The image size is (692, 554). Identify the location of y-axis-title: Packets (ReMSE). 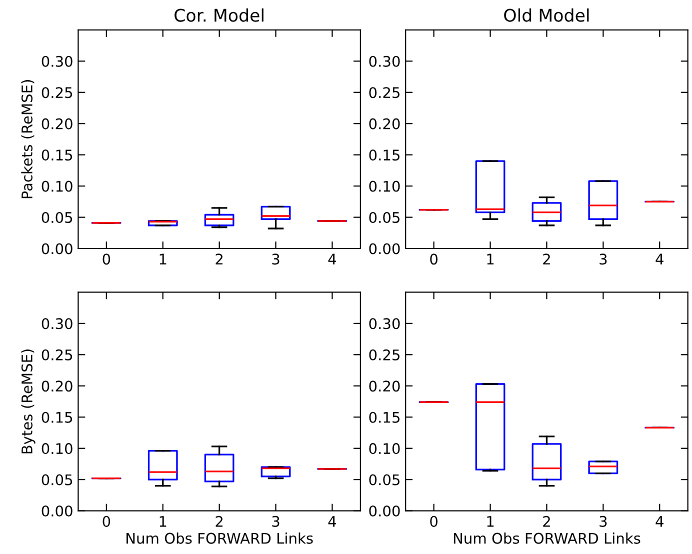
(27, 139).